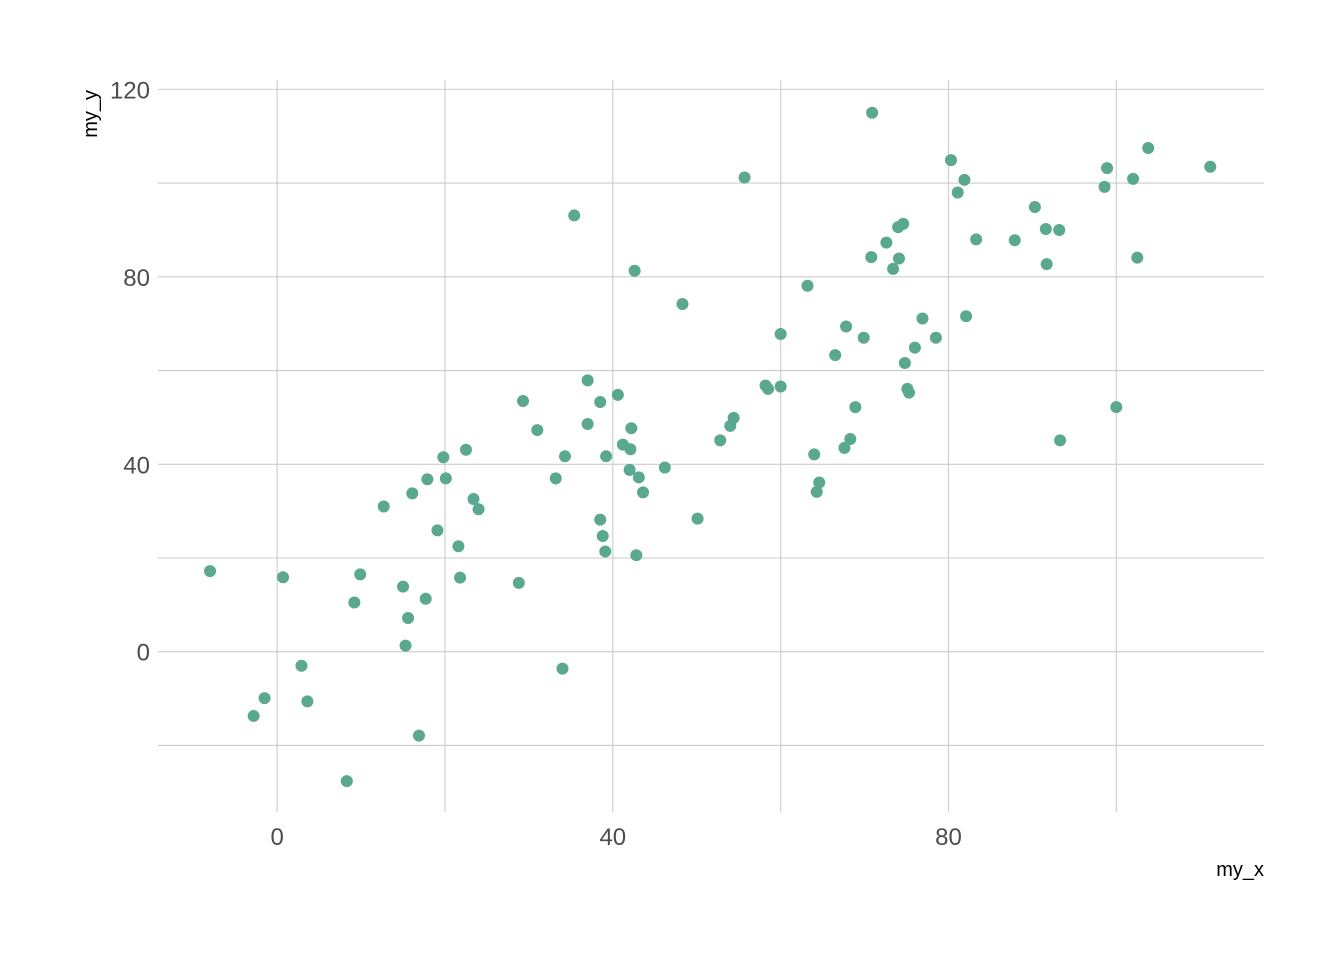 The image size is (1344, 960). I want to click on x-tick-label: 0, so click(276, 837).